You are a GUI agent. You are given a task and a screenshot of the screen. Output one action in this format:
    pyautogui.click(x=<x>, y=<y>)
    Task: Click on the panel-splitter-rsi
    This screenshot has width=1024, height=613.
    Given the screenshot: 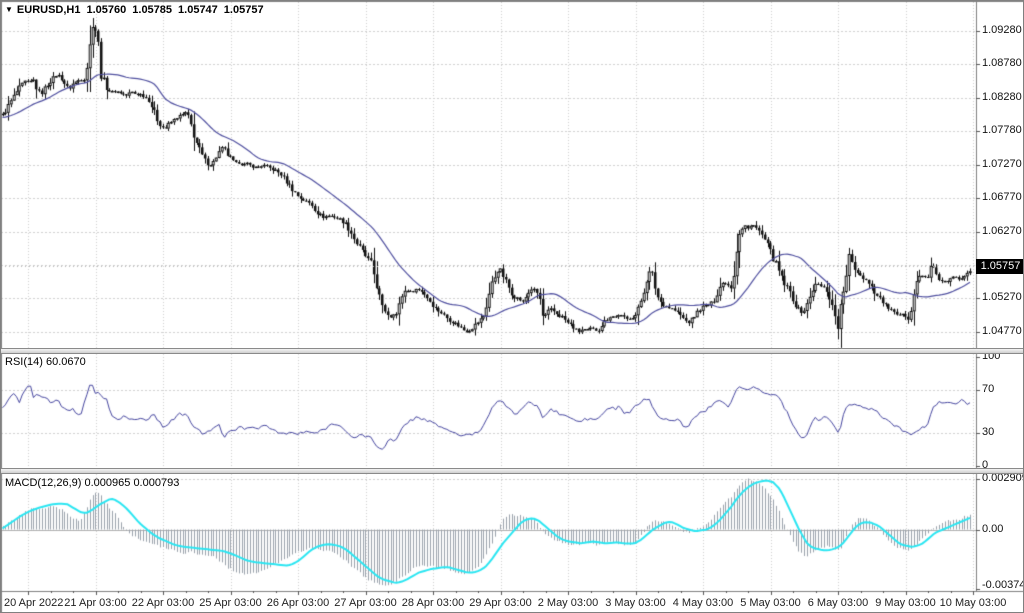 What is the action you would take?
    pyautogui.click(x=512, y=351)
    